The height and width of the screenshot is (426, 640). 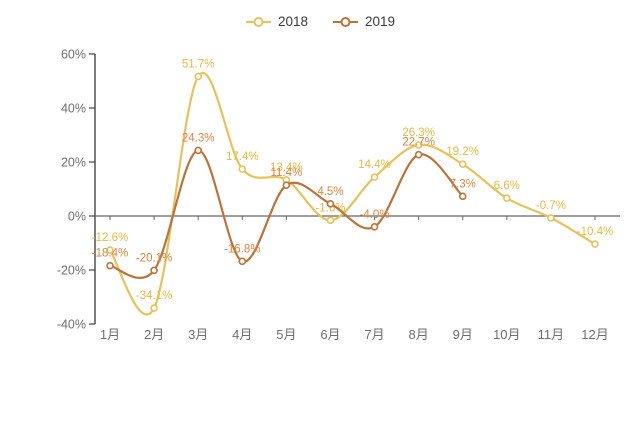 I want to click on series-2019-data-label: 11.4%, so click(x=286, y=173).